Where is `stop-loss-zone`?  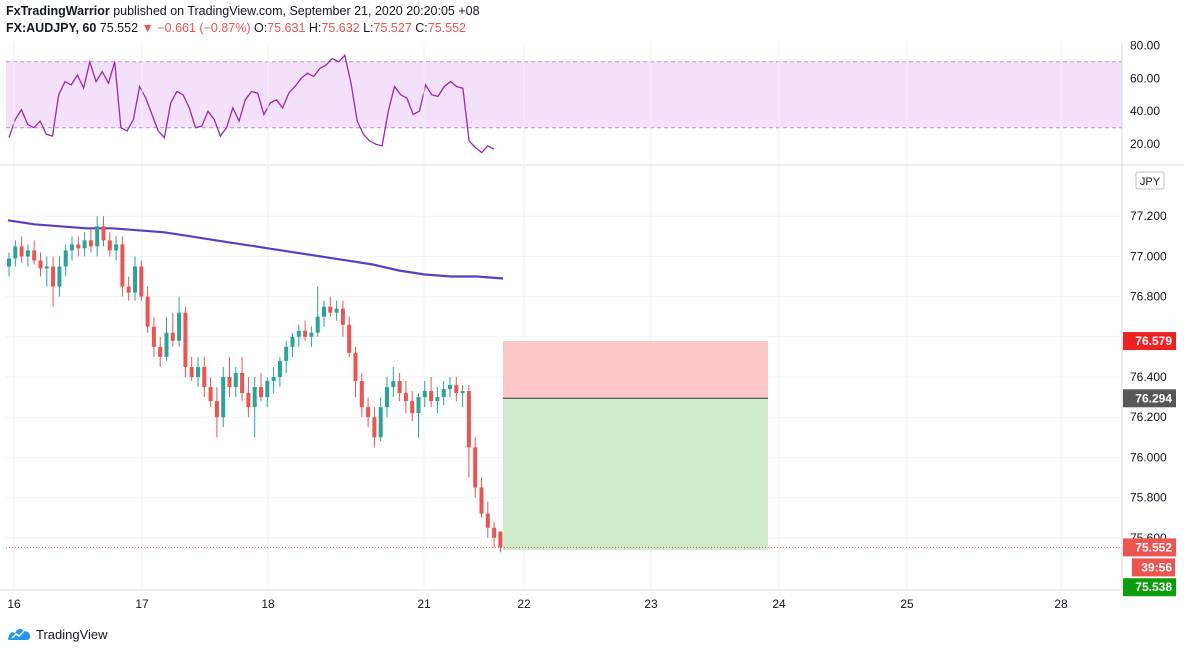
stop-loss-zone is located at coordinates (635, 370).